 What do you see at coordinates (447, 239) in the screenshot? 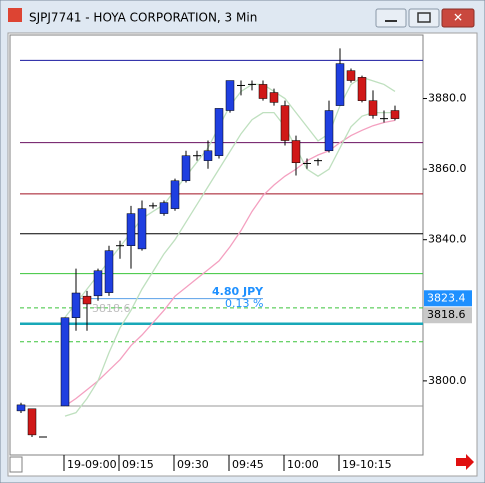
I see `y-tick-label: 3840.0` at bounding box center [447, 239].